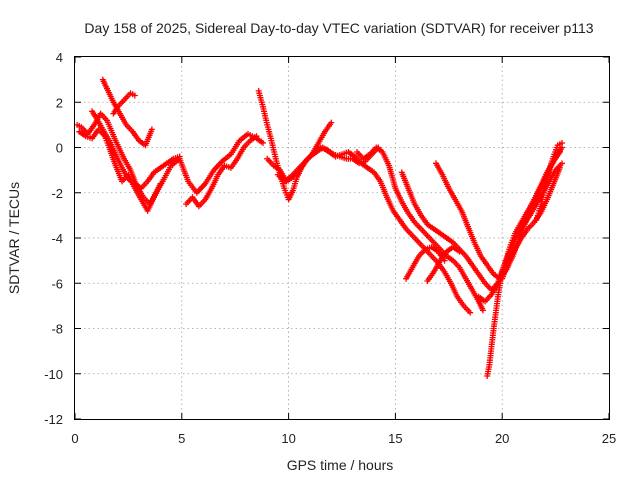 This screenshot has width=640, height=480. Describe the element at coordinates (288, 438) in the screenshot. I see `x-tick-label: 10` at that location.